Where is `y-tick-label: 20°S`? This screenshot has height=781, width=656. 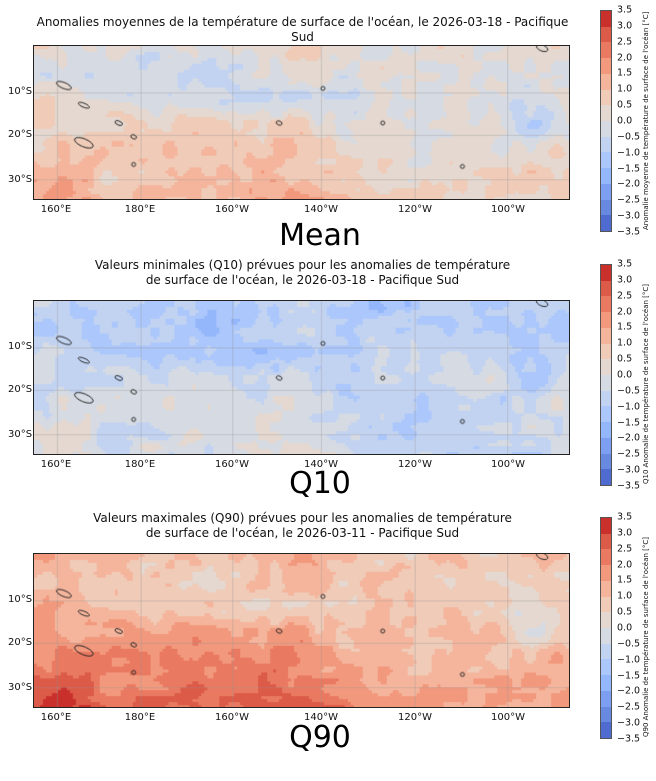
y-tick-label: 20°S is located at coordinates (20, 134).